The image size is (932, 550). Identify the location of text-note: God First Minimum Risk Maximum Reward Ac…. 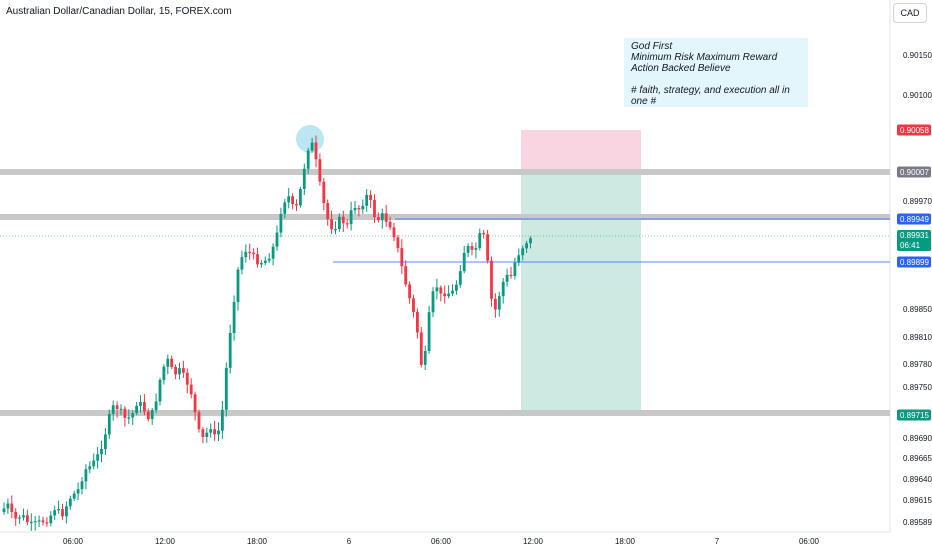
(716, 72).